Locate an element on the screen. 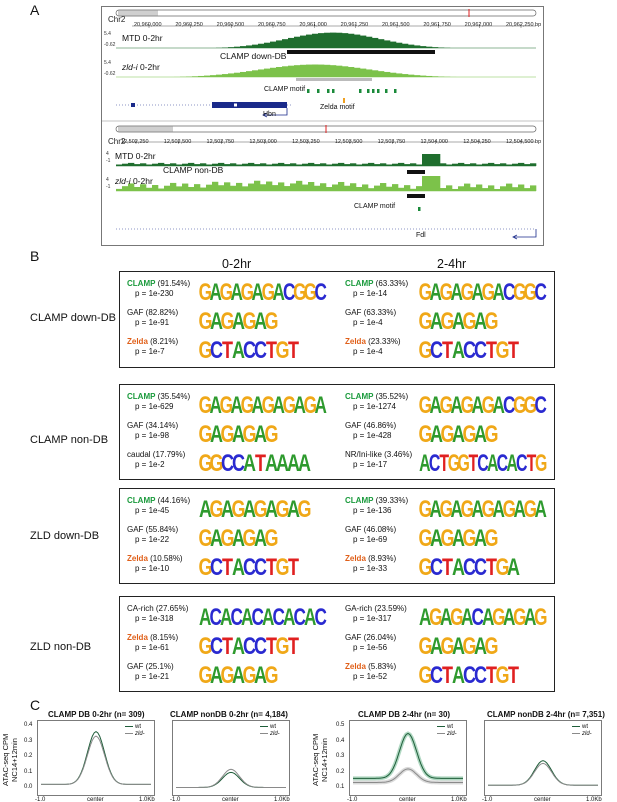 Image resolution: width=617 pixels, height=802 pixels. ruler-tick-label: 20,961,000 is located at coordinates (313, 25).